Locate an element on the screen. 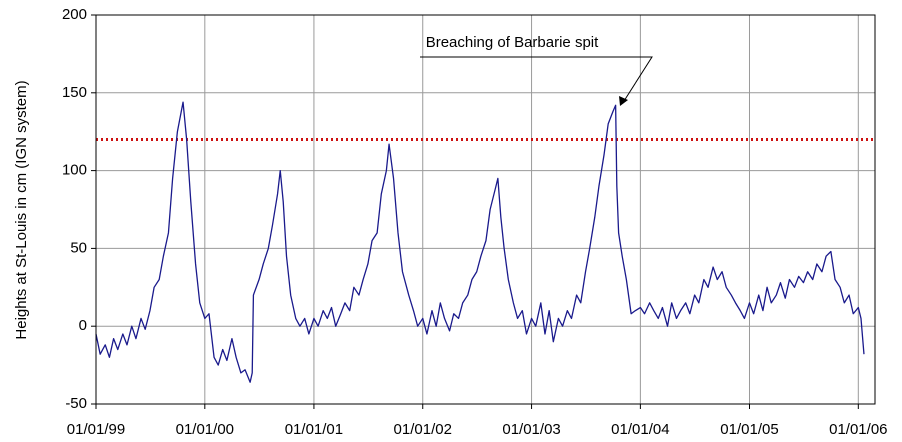 Image resolution: width=902 pixels, height=442 pixels. x-tick-label: 01/01/99 is located at coordinates (96, 429).